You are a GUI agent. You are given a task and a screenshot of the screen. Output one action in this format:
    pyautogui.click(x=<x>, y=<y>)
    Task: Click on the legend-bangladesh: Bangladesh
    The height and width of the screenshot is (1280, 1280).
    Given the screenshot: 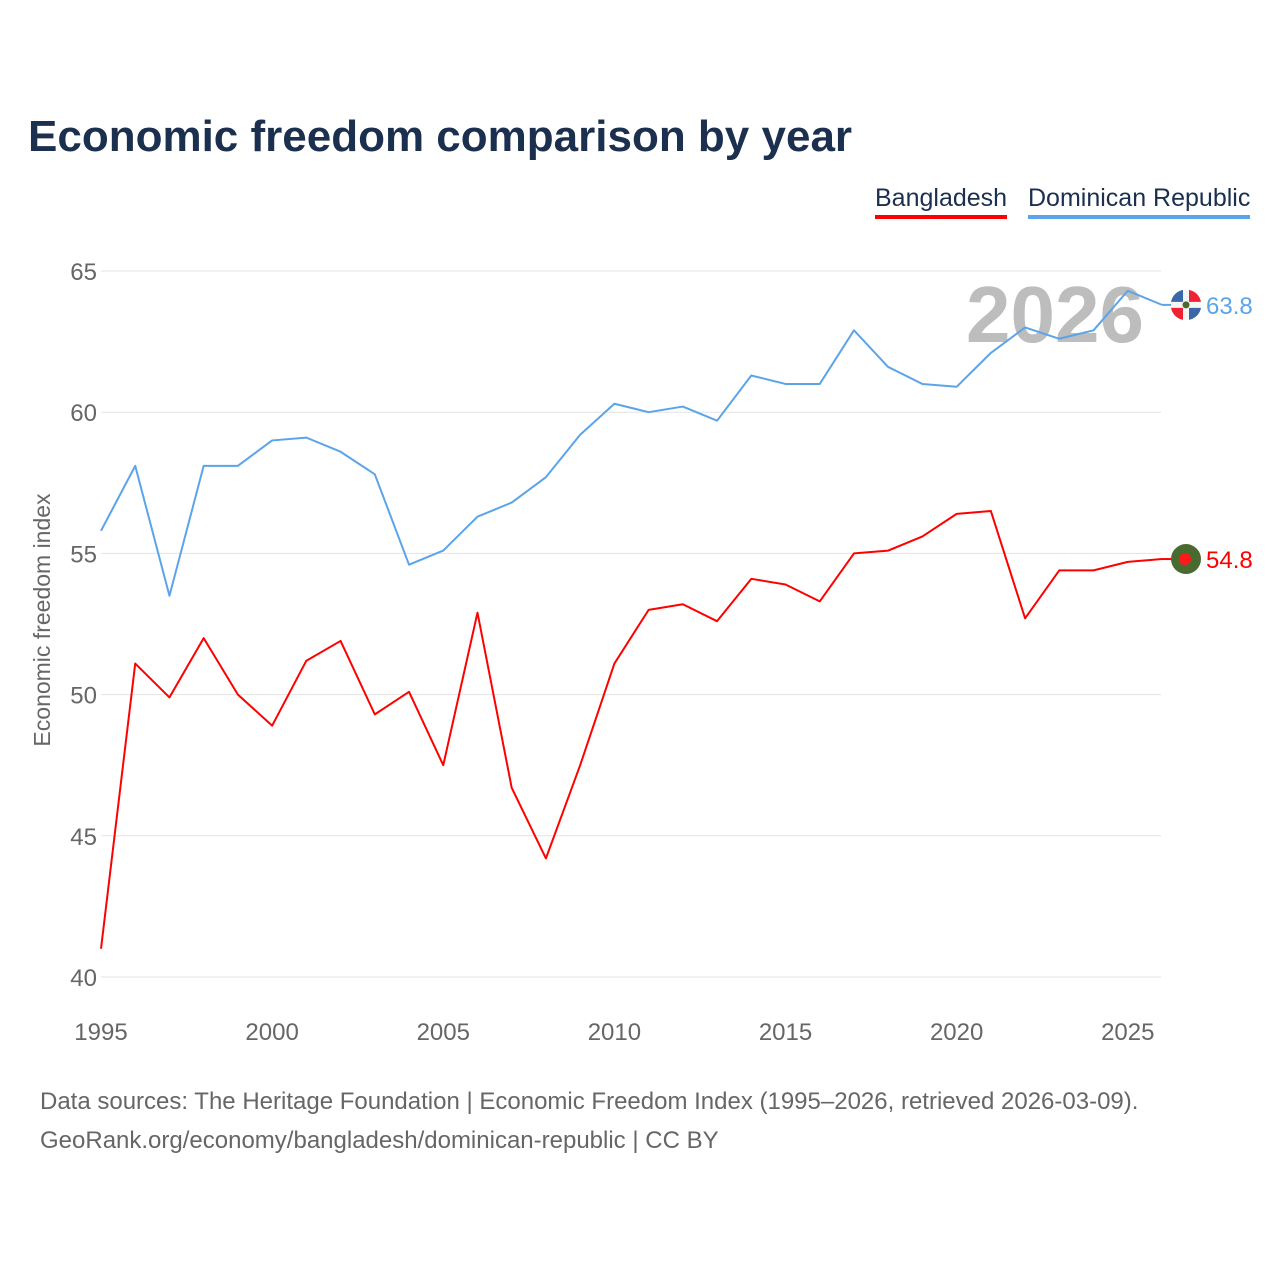 What is the action you would take?
    pyautogui.click(x=941, y=201)
    